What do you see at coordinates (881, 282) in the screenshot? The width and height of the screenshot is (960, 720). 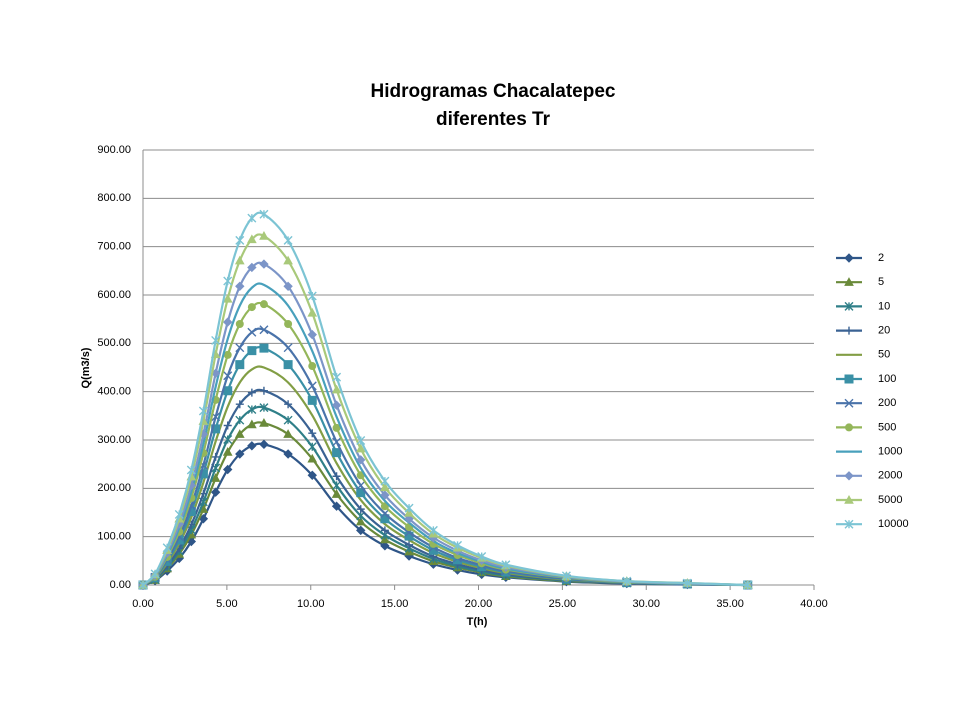 I see `legend-label: 5` at bounding box center [881, 282].